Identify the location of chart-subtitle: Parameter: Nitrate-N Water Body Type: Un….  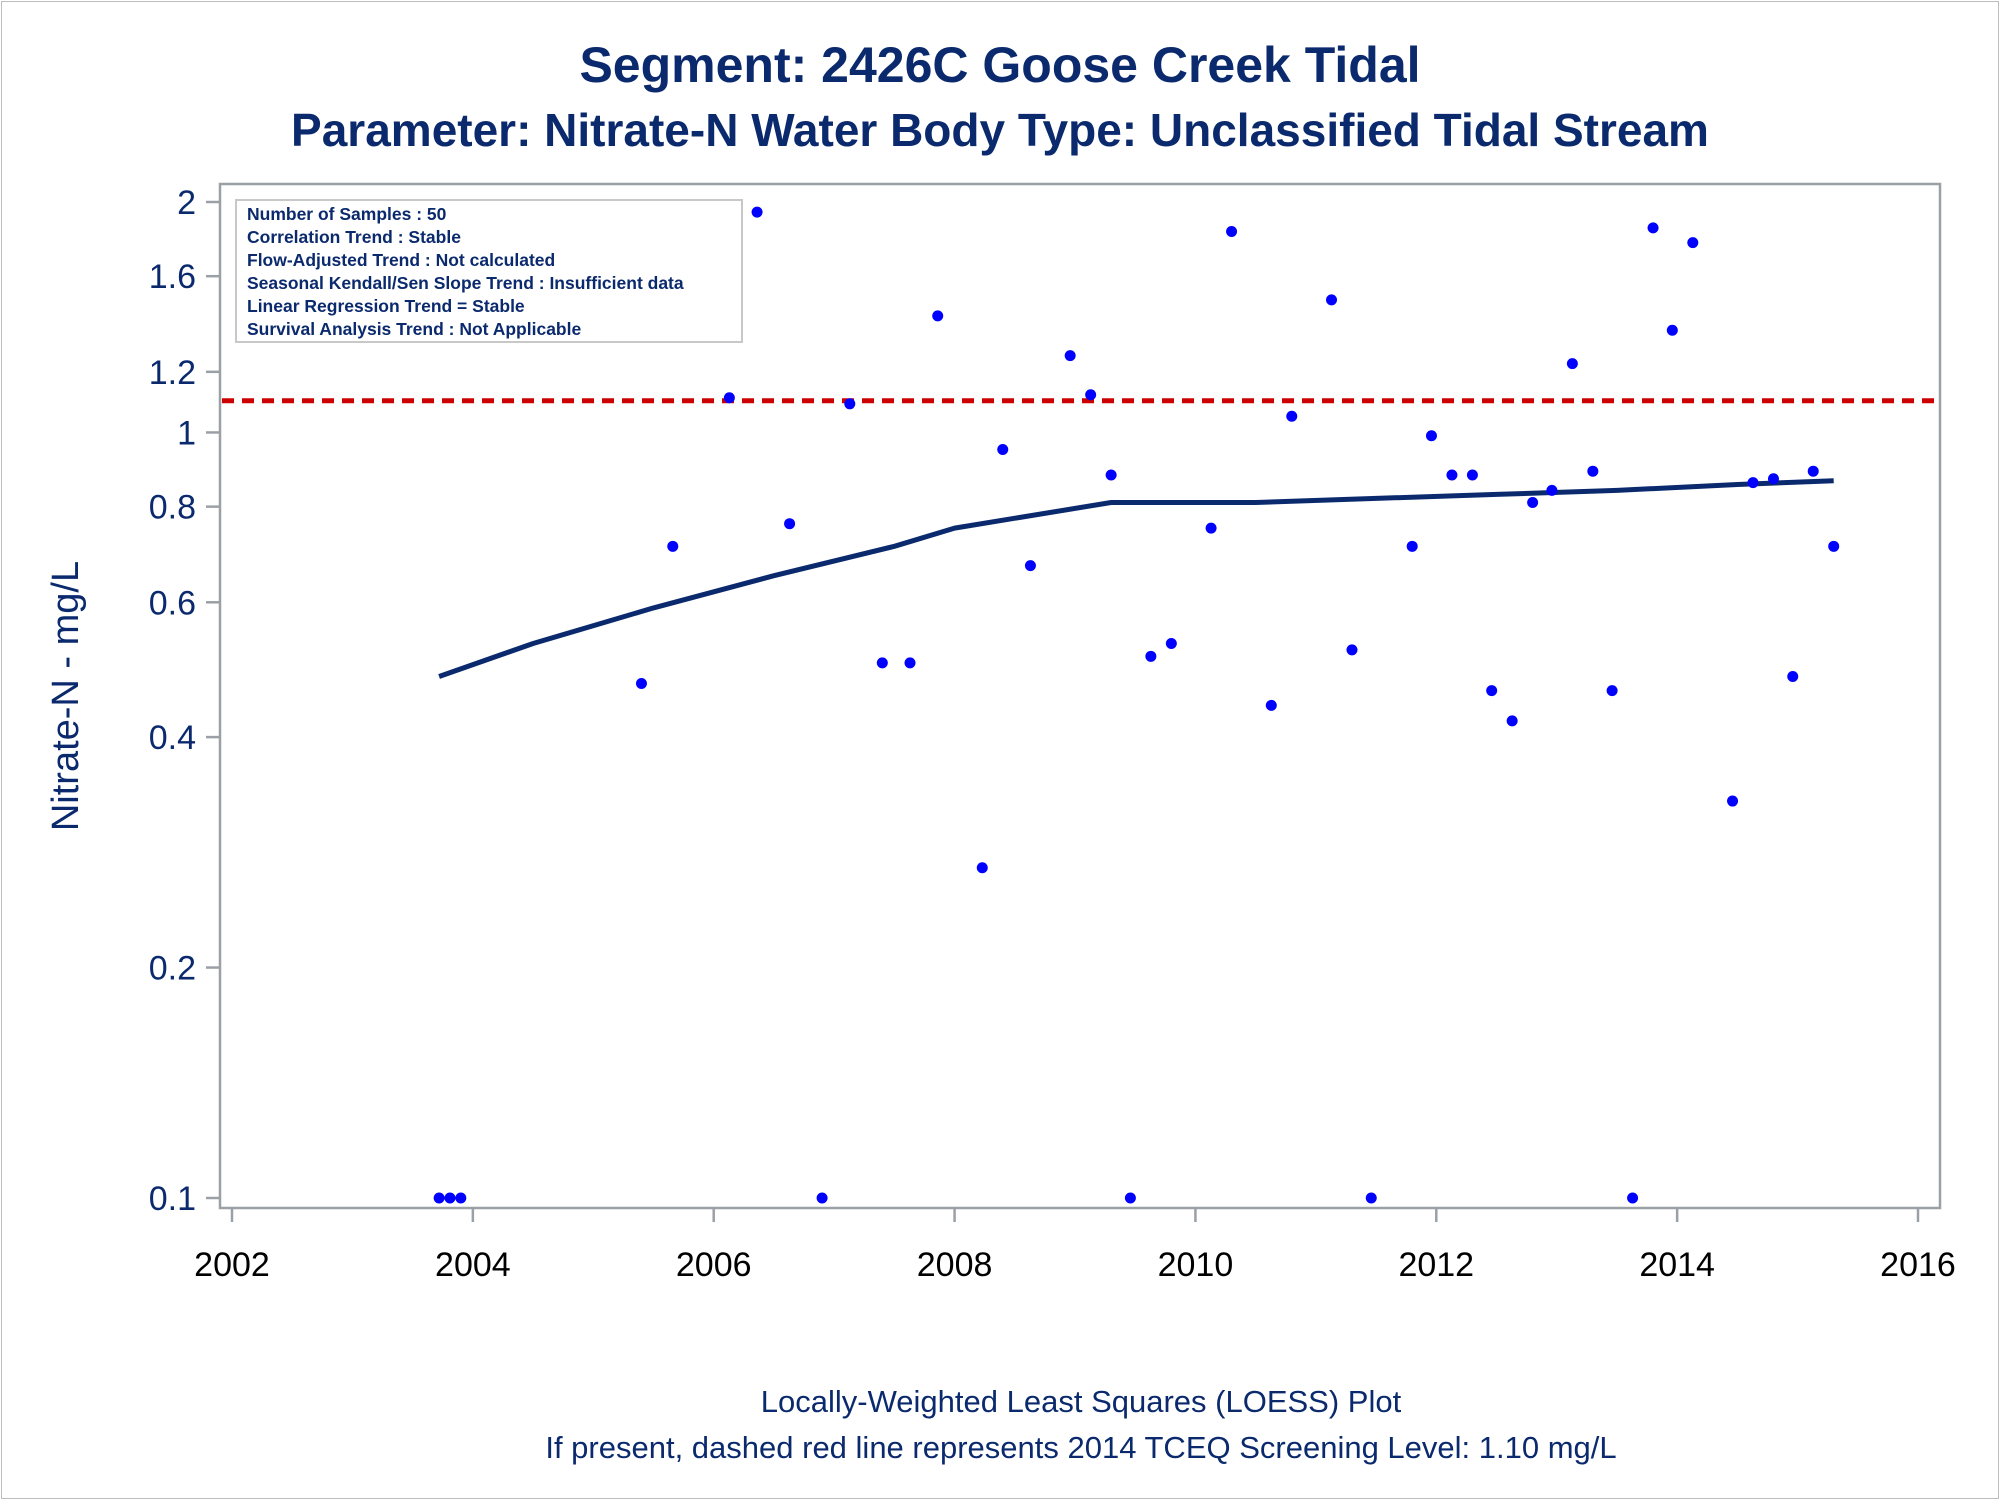
(1000, 130).